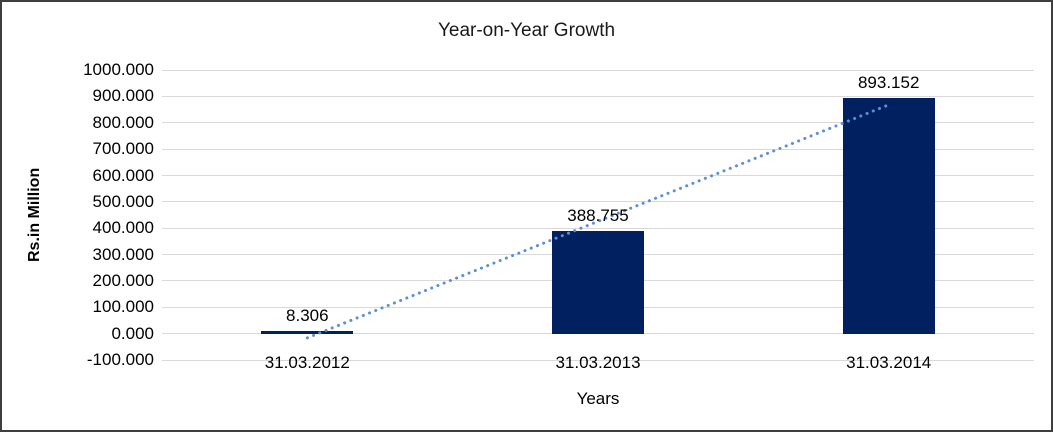  What do you see at coordinates (123, 175) in the screenshot?
I see `y-tick-label: 600.000` at bounding box center [123, 175].